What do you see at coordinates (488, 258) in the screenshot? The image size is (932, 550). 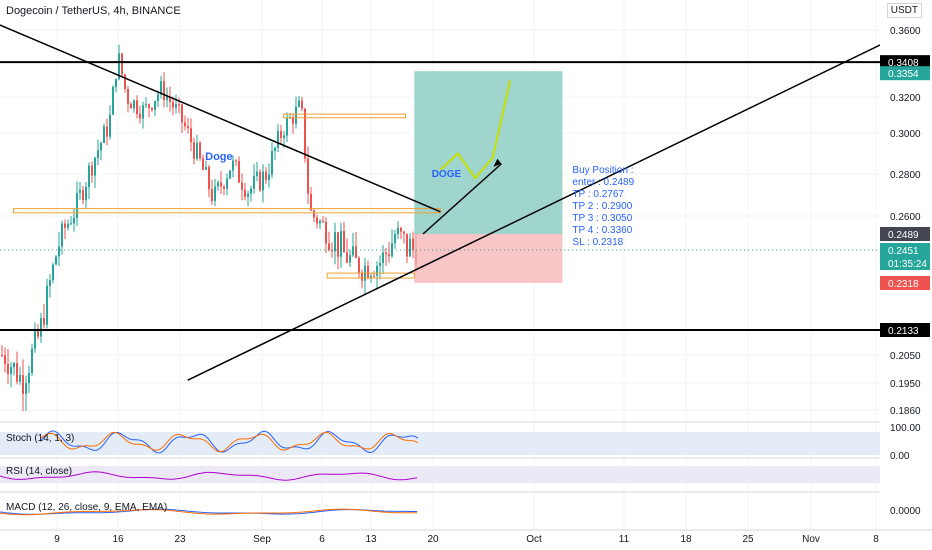 I see `stop-loss-zone` at bounding box center [488, 258].